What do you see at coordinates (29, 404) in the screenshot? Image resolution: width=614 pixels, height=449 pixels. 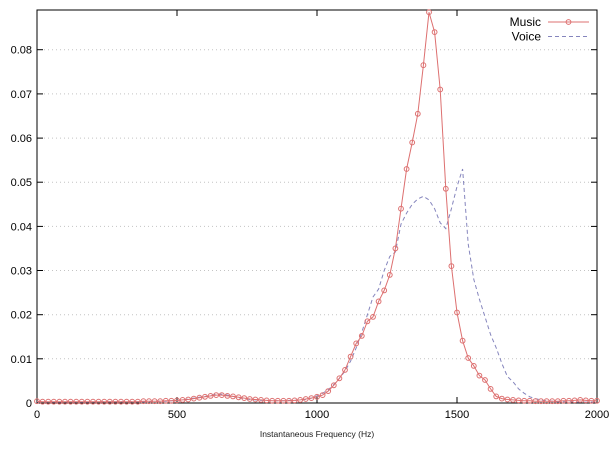 I see `y-tick-label: 0` at bounding box center [29, 404].